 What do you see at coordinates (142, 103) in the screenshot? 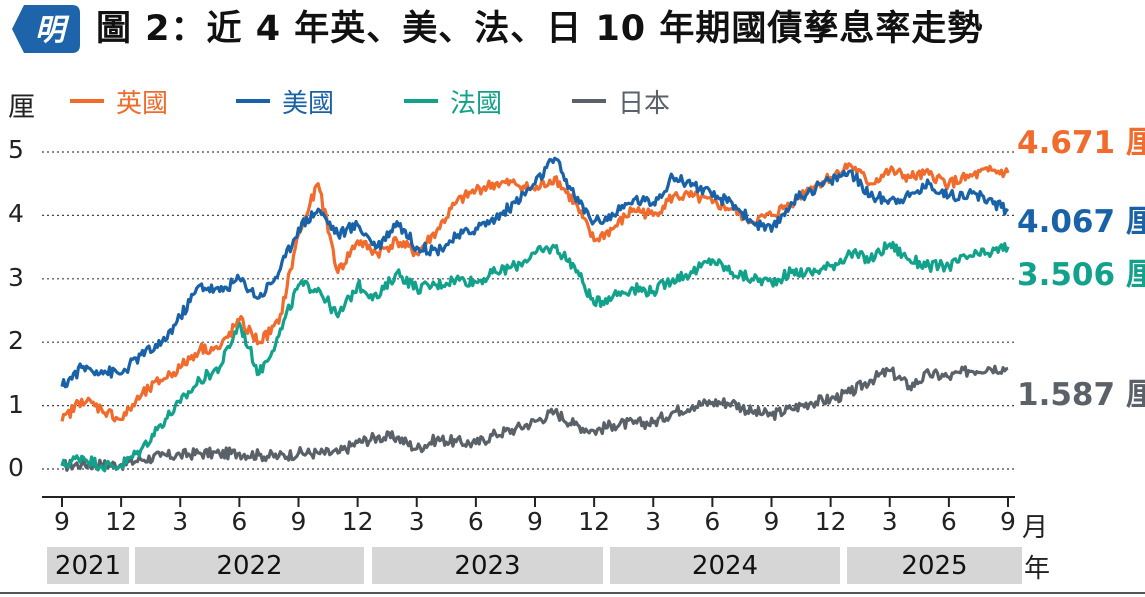
I see `legend-label-uk: 英國` at bounding box center [142, 103].